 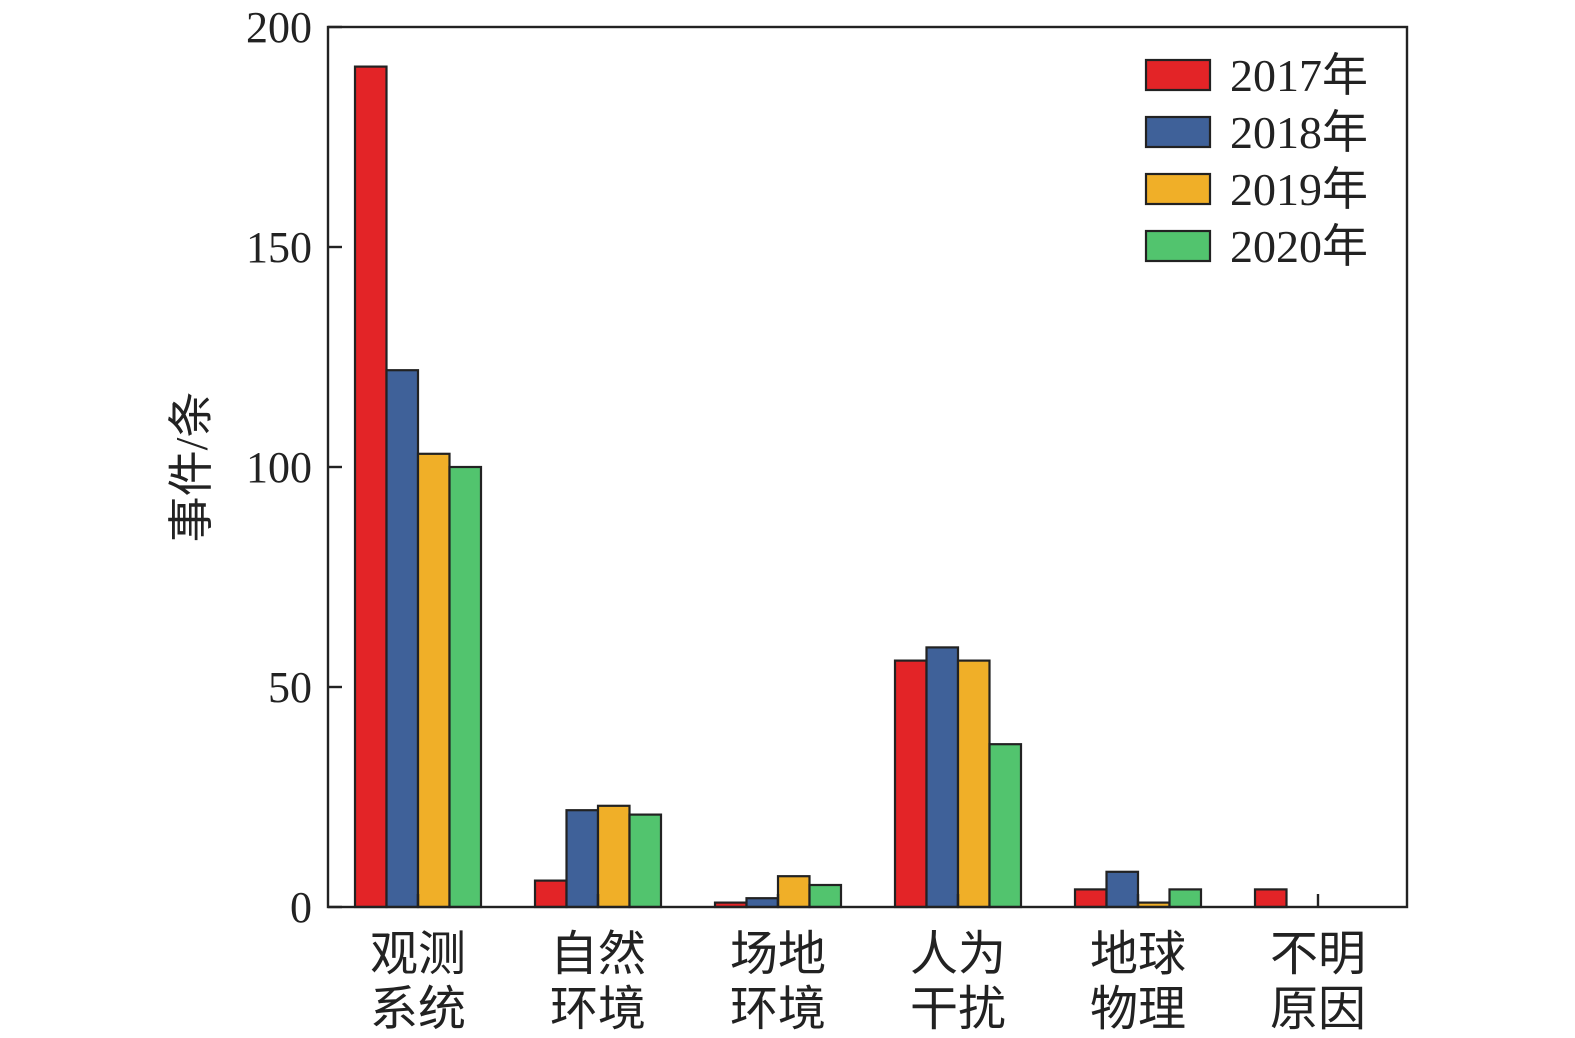 I want to click on y-tick-label-4: 200, so click(x=279, y=27).